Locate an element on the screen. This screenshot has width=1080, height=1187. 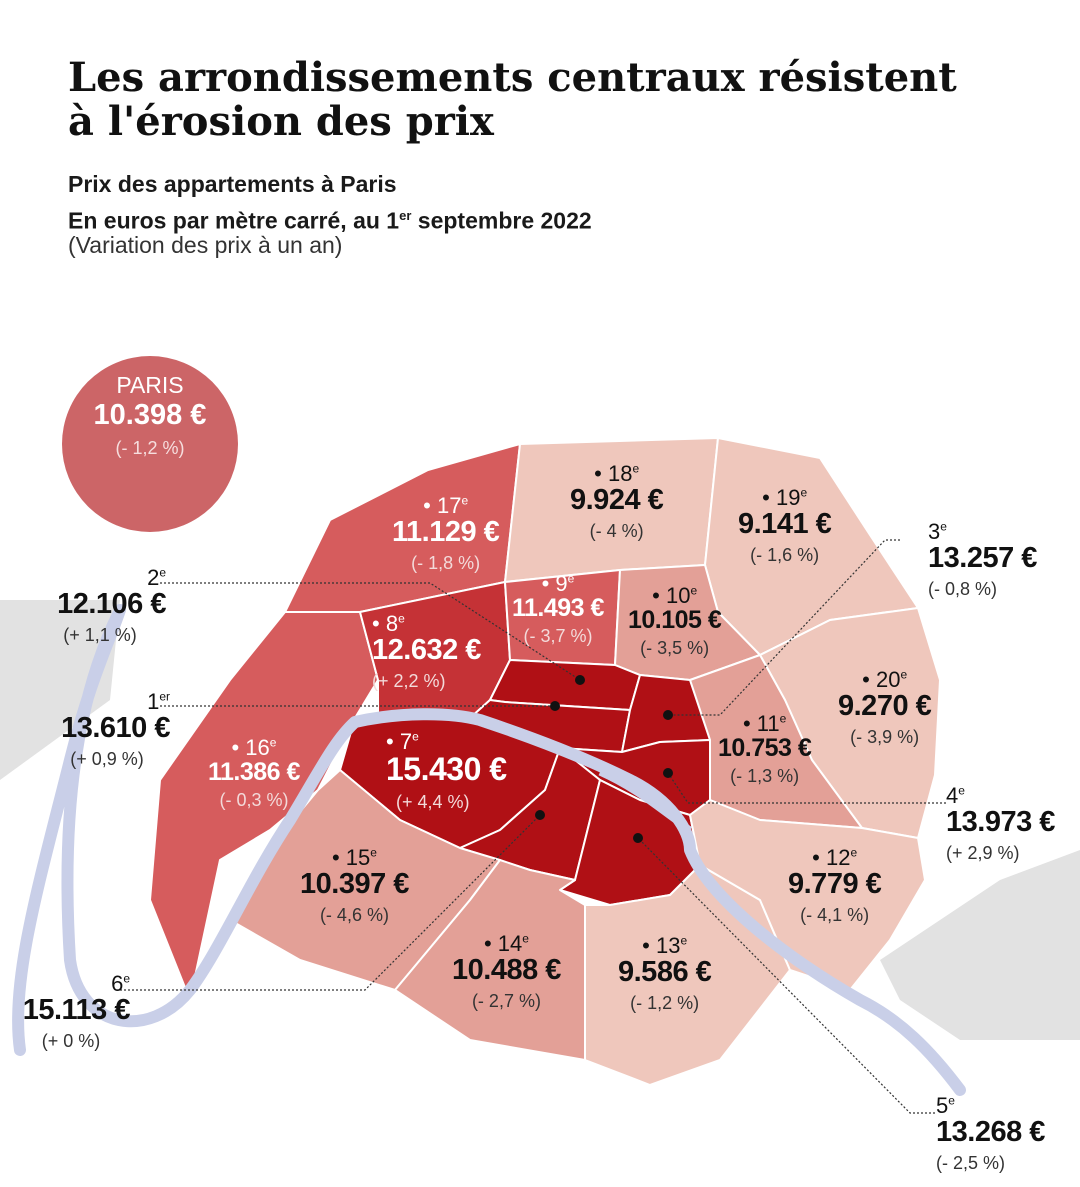
arr-18-sup: e is located at coordinates (636, 468).